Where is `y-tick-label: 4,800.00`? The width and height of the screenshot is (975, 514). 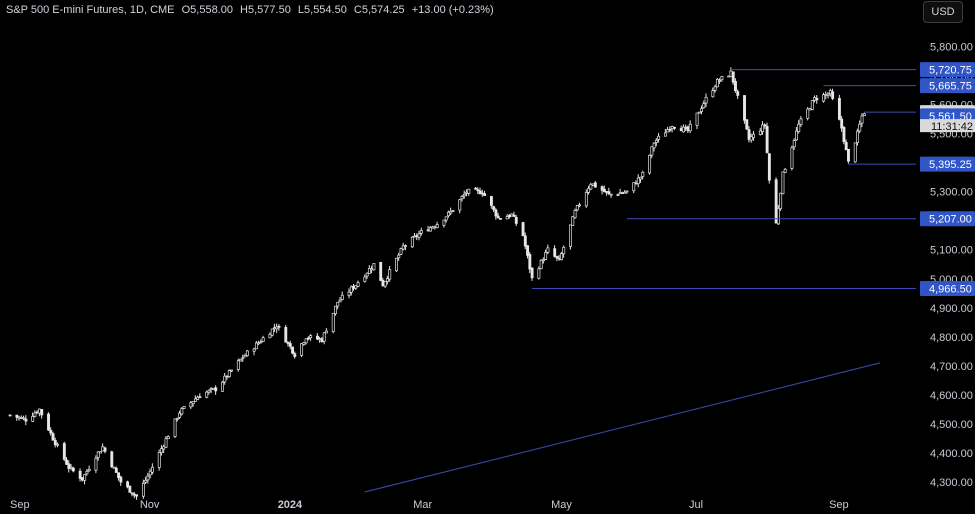 y-tick-label: 4,800.00 is located at coordinates (951, 338).